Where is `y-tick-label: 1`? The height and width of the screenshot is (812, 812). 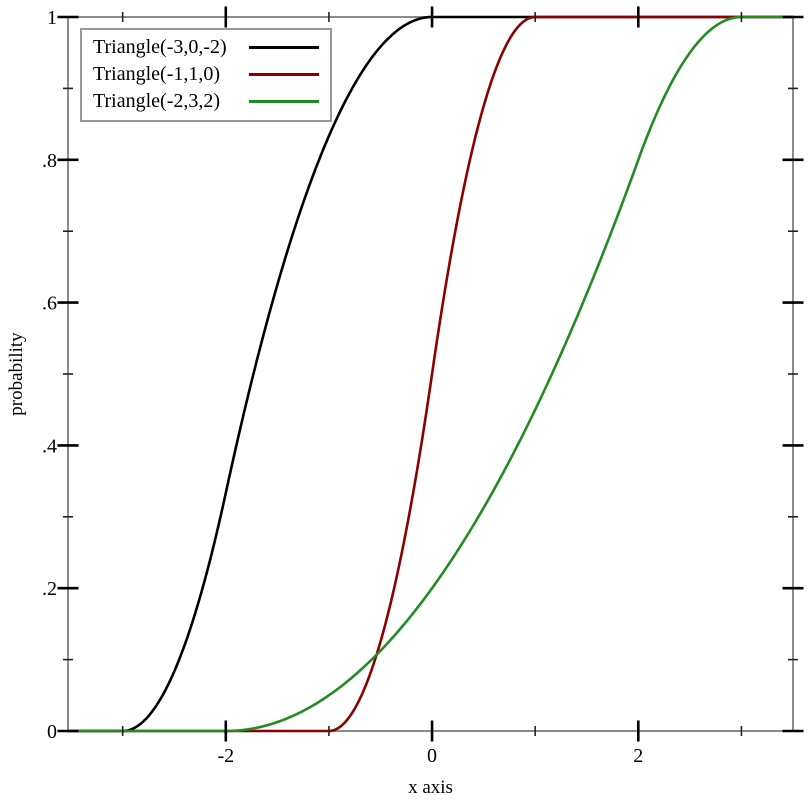
y-tick-label: 1 is located at coordinates (52, 18).